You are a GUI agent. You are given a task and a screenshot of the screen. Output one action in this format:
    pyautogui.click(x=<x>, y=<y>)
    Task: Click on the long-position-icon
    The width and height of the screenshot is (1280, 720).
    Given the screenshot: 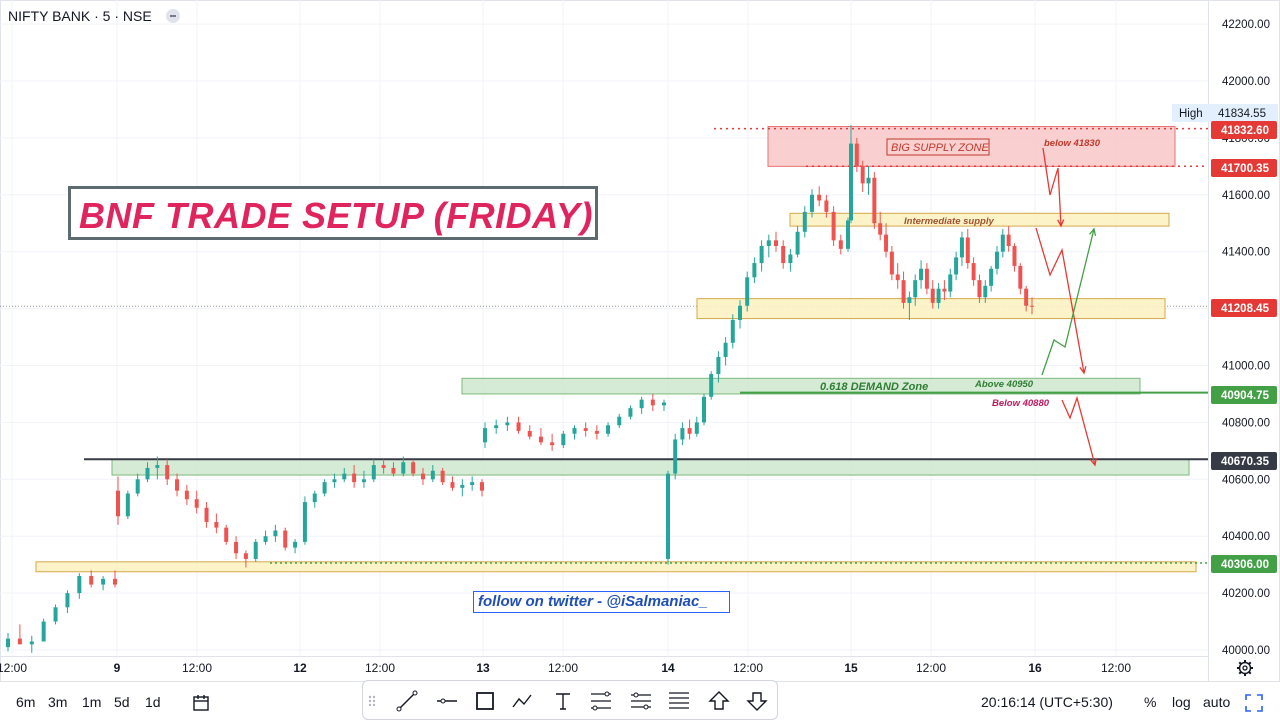 What is the action you would take?
    pyautogui.click(x=719, y=701)
    